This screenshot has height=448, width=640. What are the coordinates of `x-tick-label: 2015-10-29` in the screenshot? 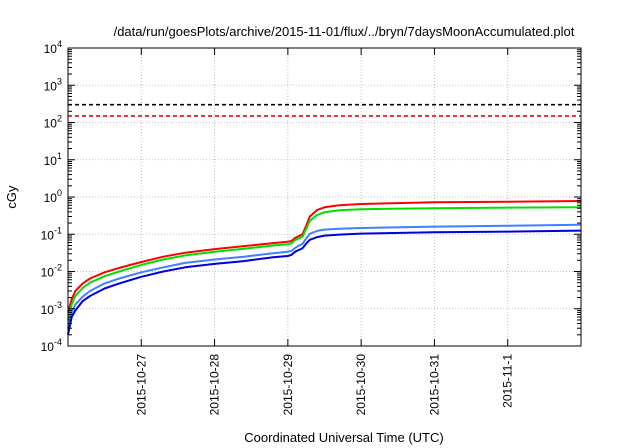 It's located at (288, 385).